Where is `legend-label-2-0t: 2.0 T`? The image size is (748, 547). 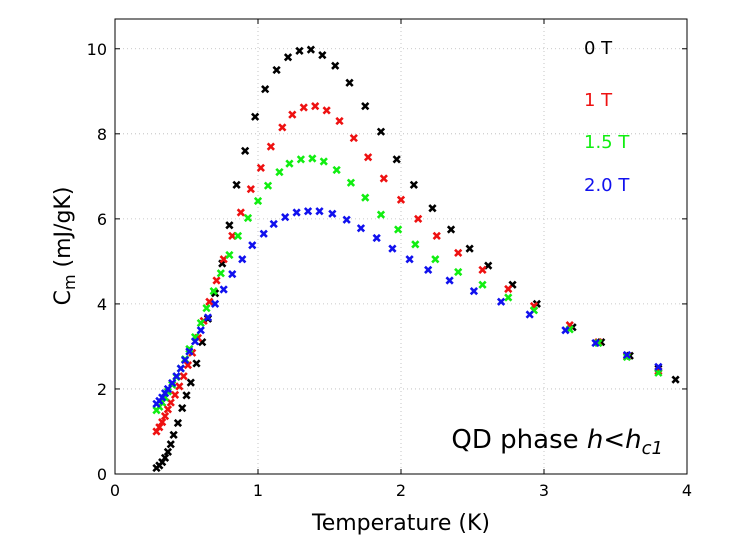 legend-label-2-0t: 2.0 T is located at coordinates (607, 185).